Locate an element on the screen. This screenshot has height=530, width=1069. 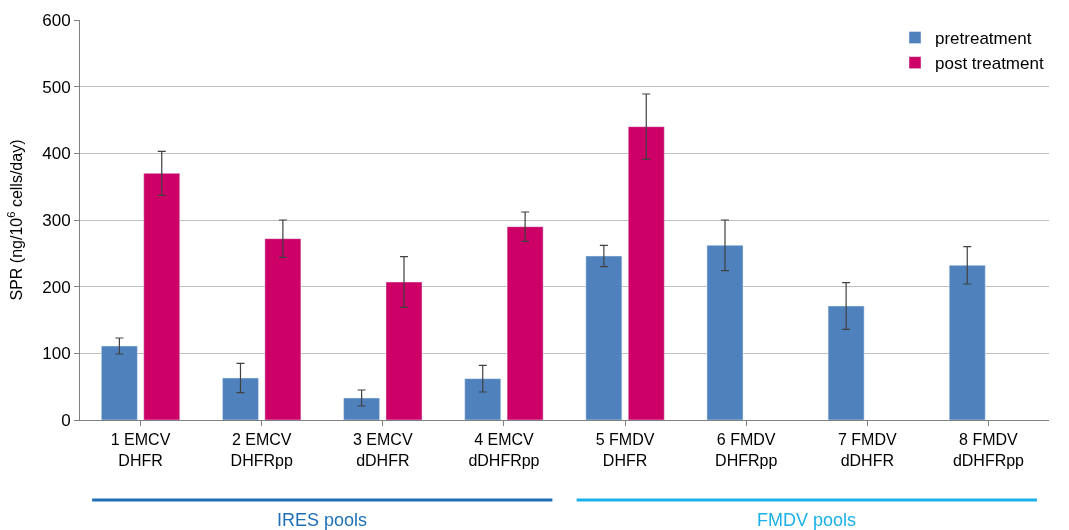
y-tick-label: 200 is located at coordinates (56, 287).